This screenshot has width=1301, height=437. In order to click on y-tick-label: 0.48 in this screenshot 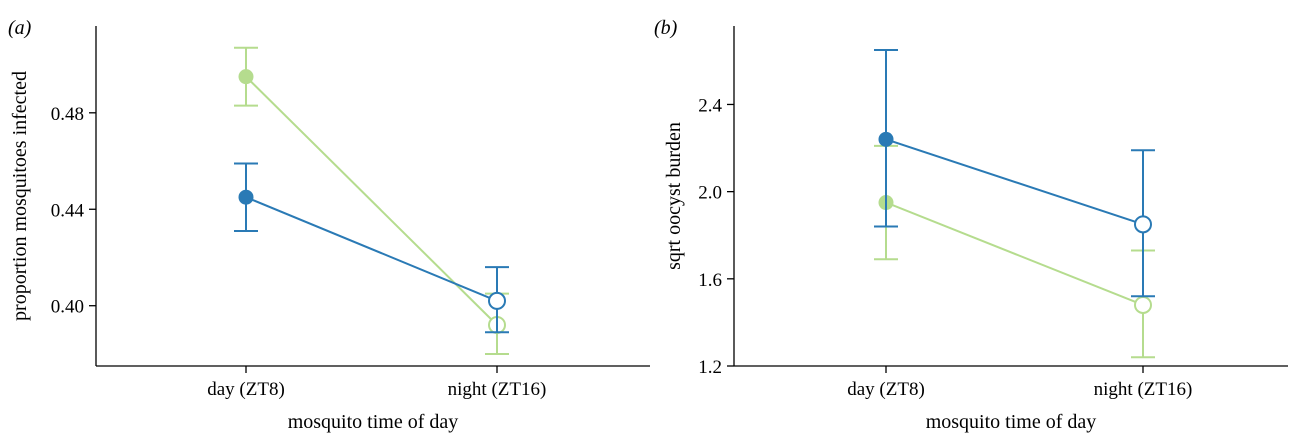, I will do `click(67, 114)`.